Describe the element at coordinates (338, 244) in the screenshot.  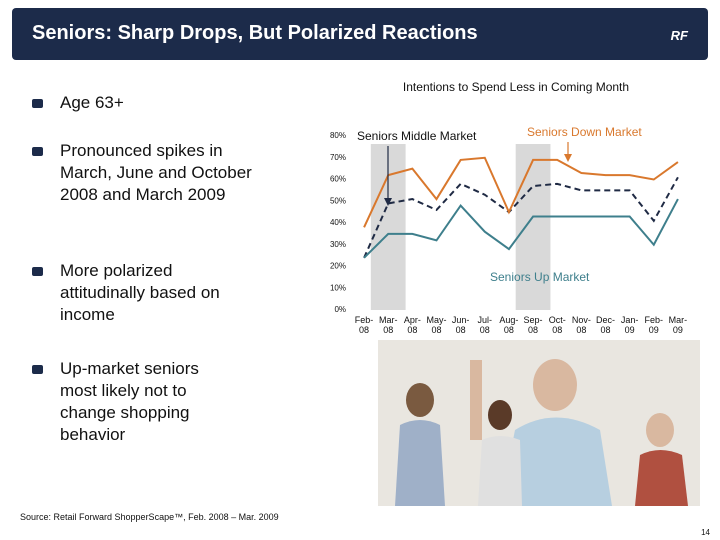
I see `y-tick-label: 30%` at that location.